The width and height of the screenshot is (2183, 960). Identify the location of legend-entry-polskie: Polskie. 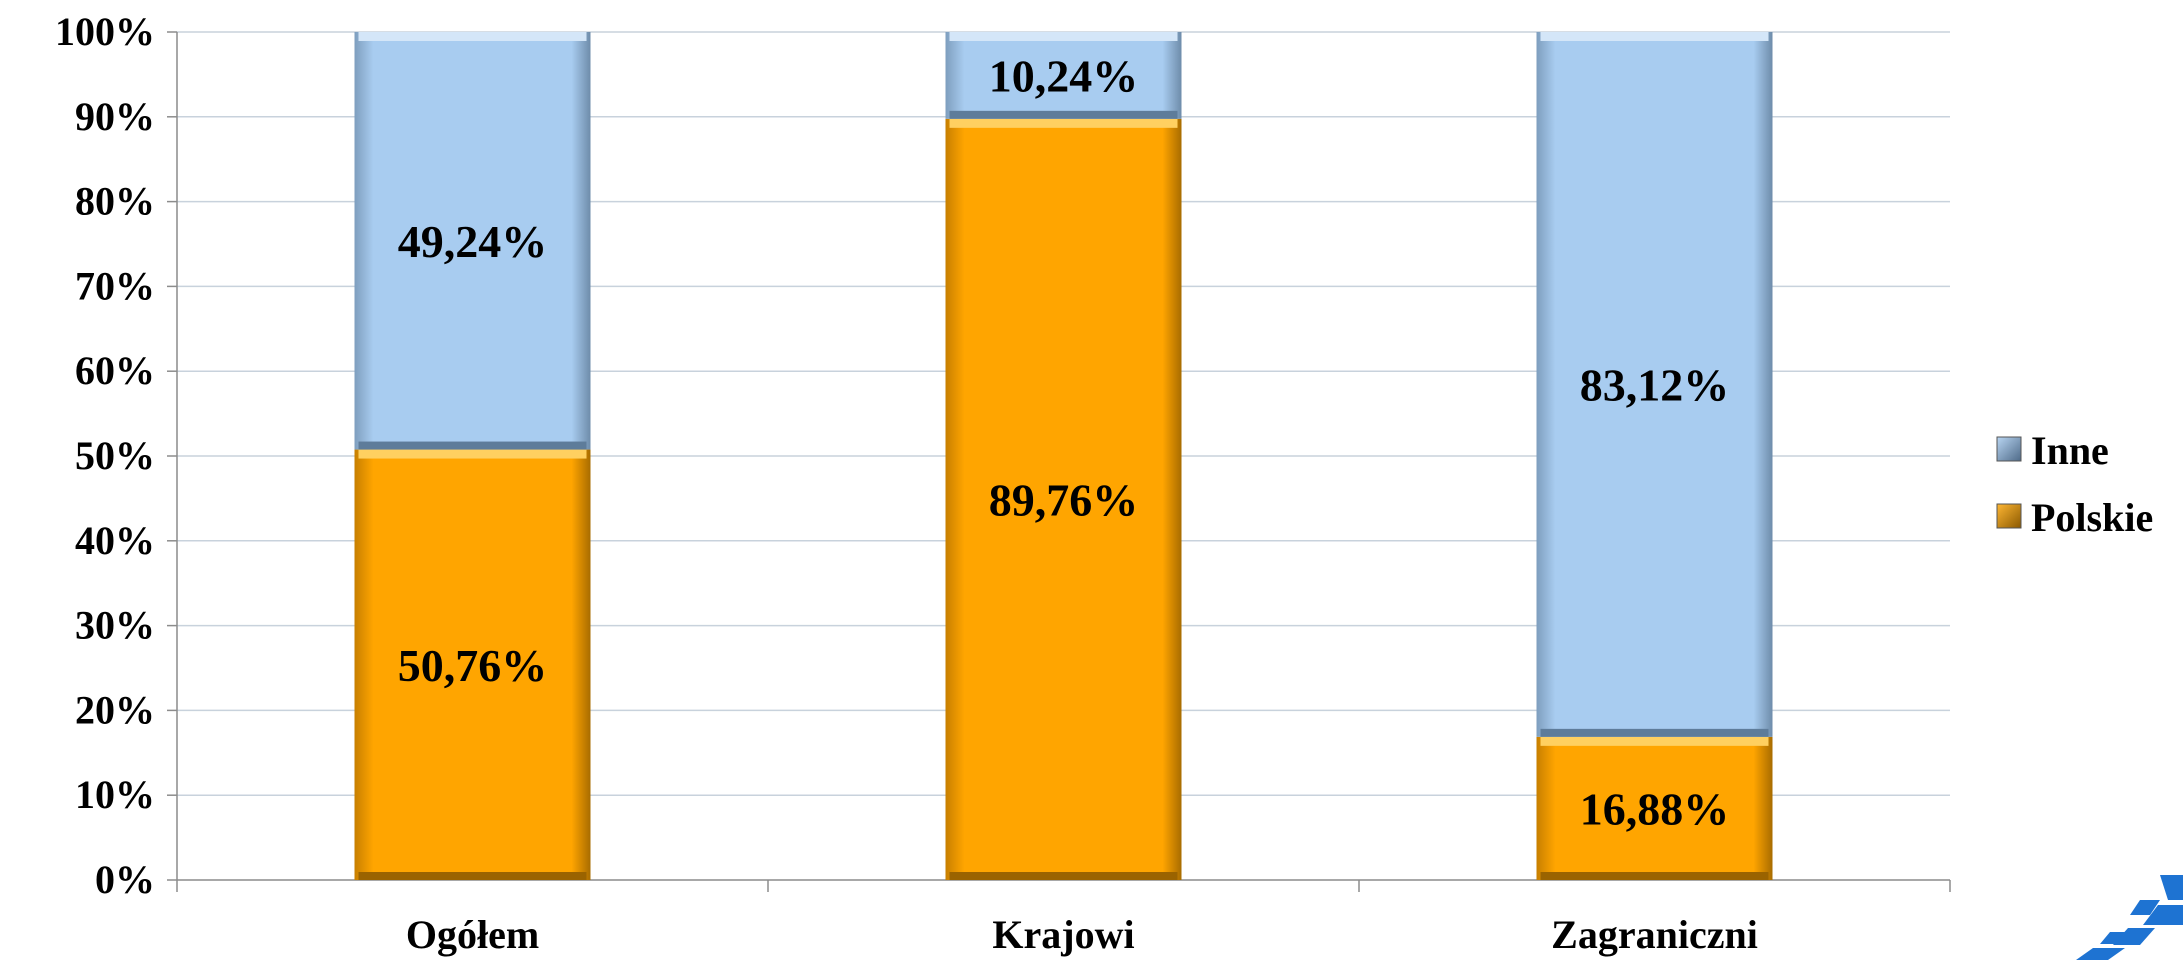
(2074, 517).